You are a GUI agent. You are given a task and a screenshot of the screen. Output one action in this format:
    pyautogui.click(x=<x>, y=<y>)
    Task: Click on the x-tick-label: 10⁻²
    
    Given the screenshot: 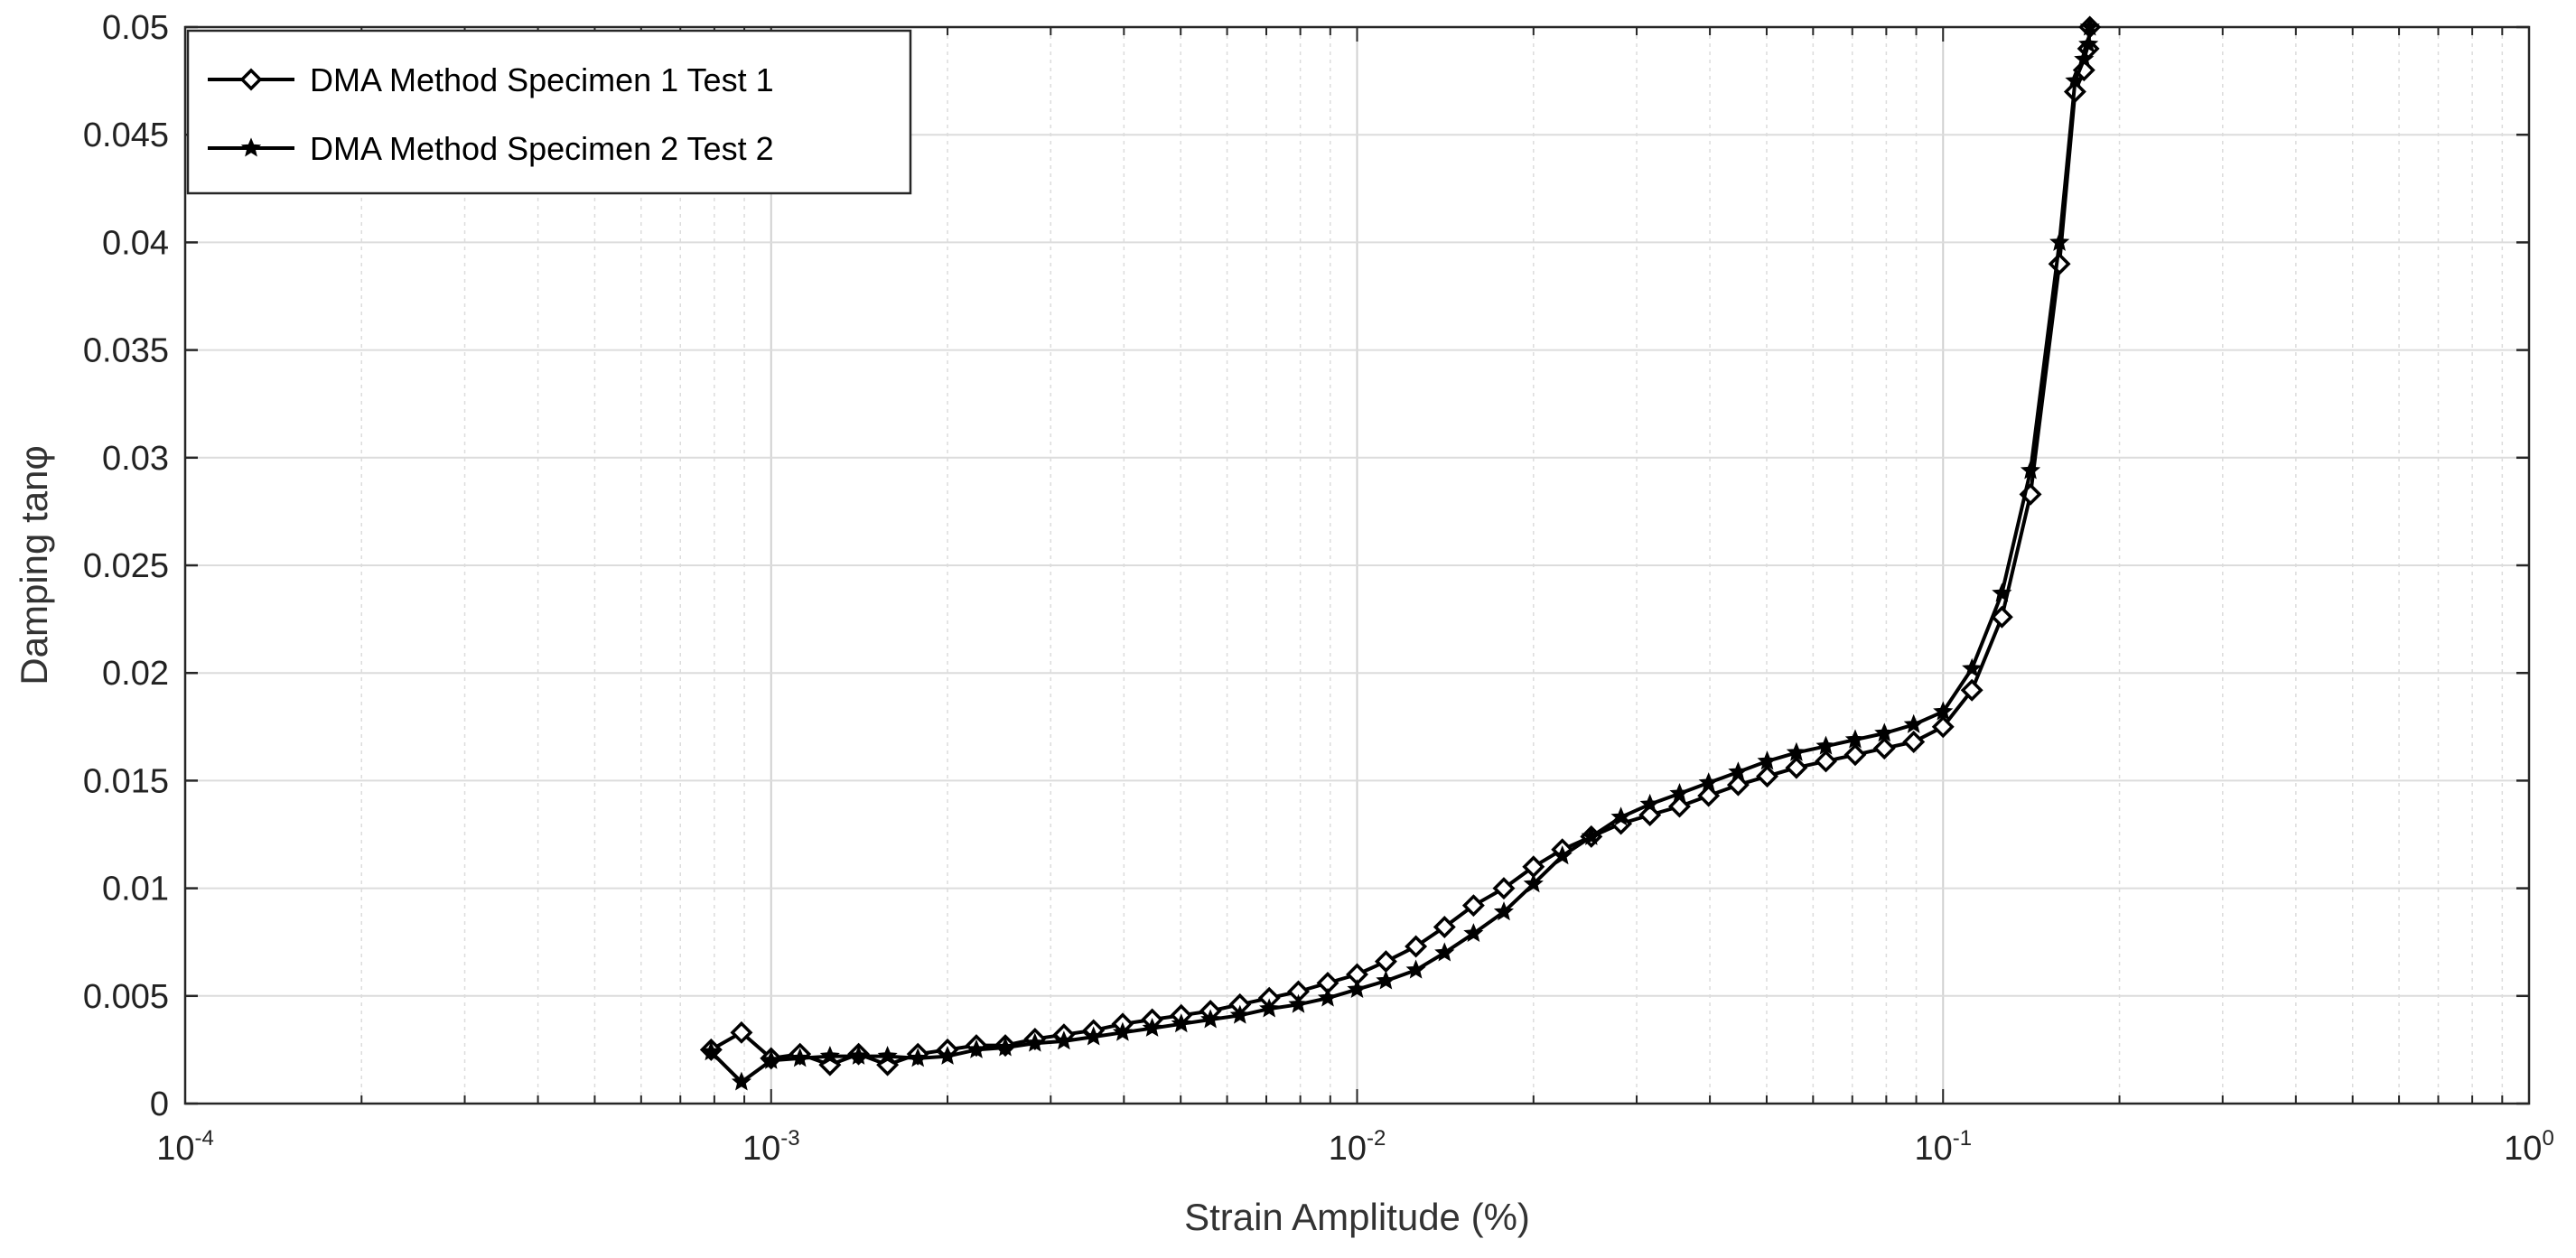 What is the action you would take?
    pyautogui.click(x=1357, y=1147)
    